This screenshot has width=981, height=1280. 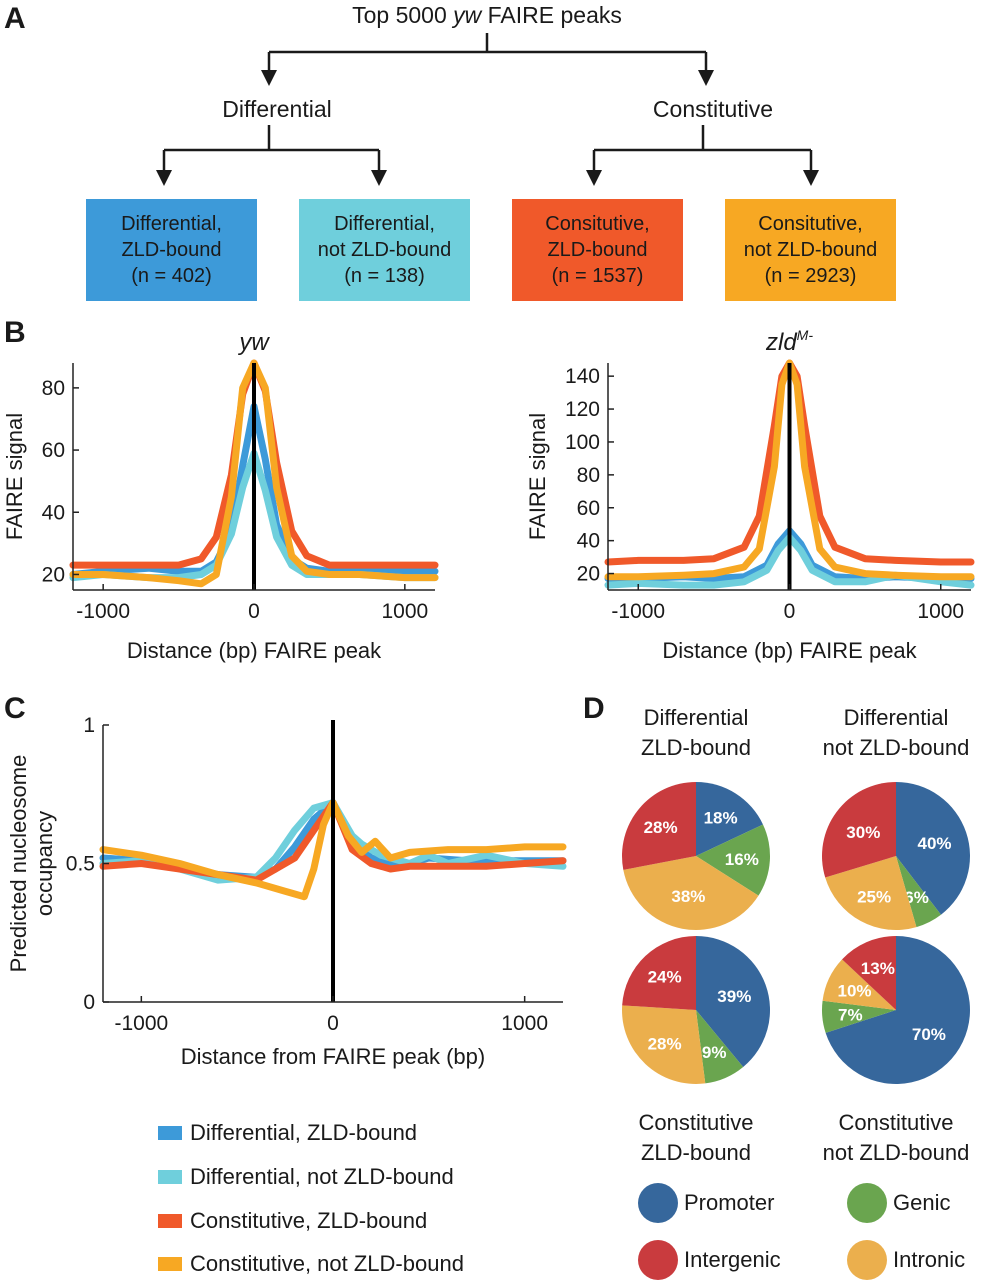 I want to click on pie-slice-label: 24%, so click(x=665, y=977).